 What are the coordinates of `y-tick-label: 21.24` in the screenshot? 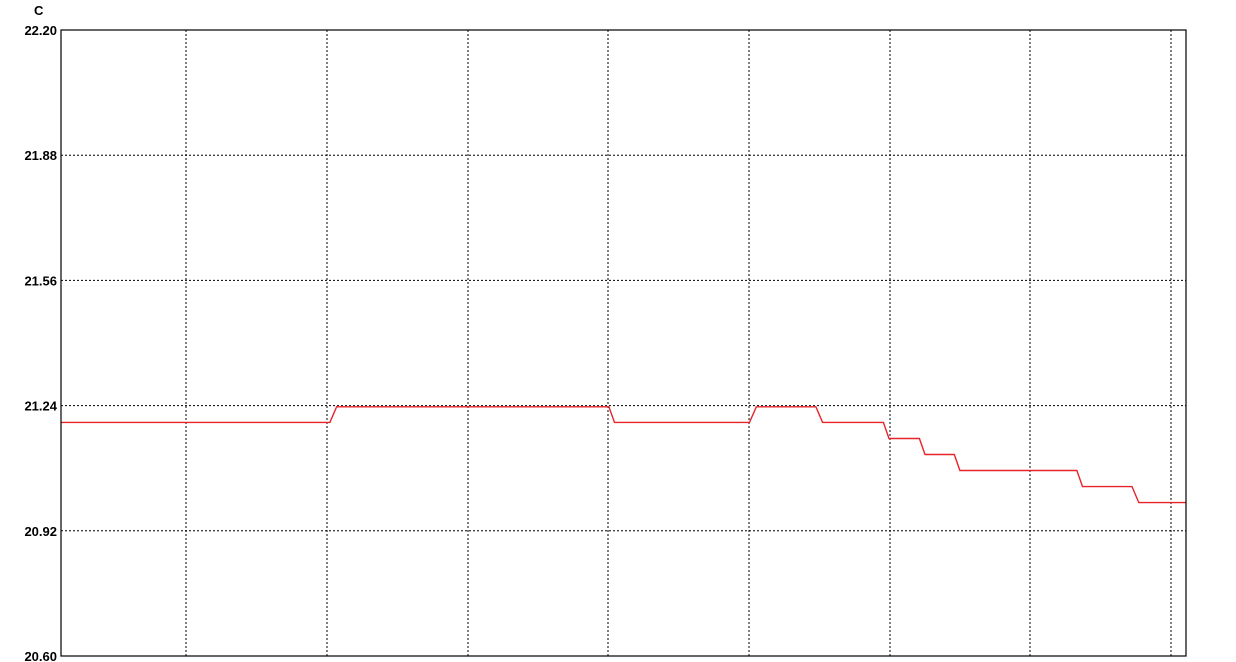 It's located at (40, 406).